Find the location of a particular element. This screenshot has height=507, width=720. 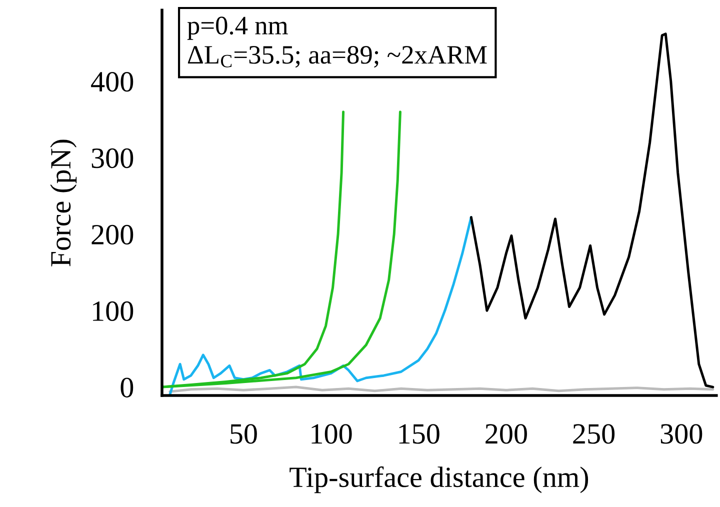

x-tick-label: 100 is located at coordinates (332, 434).